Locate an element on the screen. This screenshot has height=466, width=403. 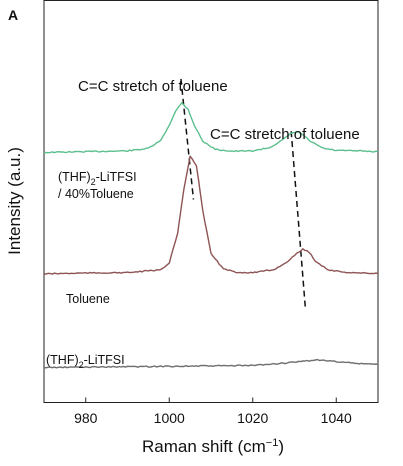
annotation-toluene-2: C=C stretch of toluene is located at coordinates (285, 134).